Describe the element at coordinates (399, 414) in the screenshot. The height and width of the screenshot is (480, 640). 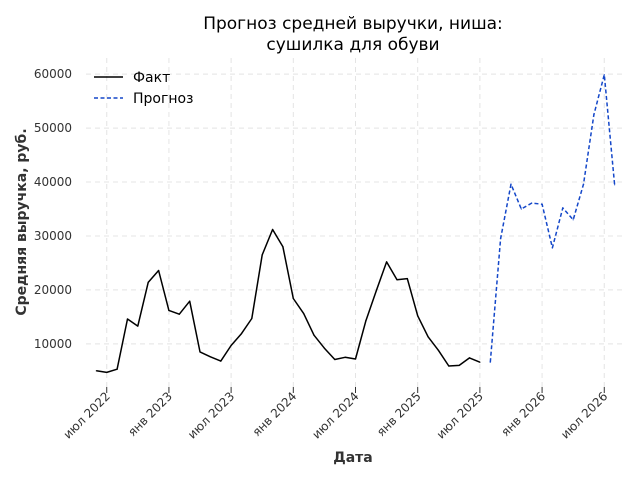
I see `x-tick-label: янв 2025` at that location.